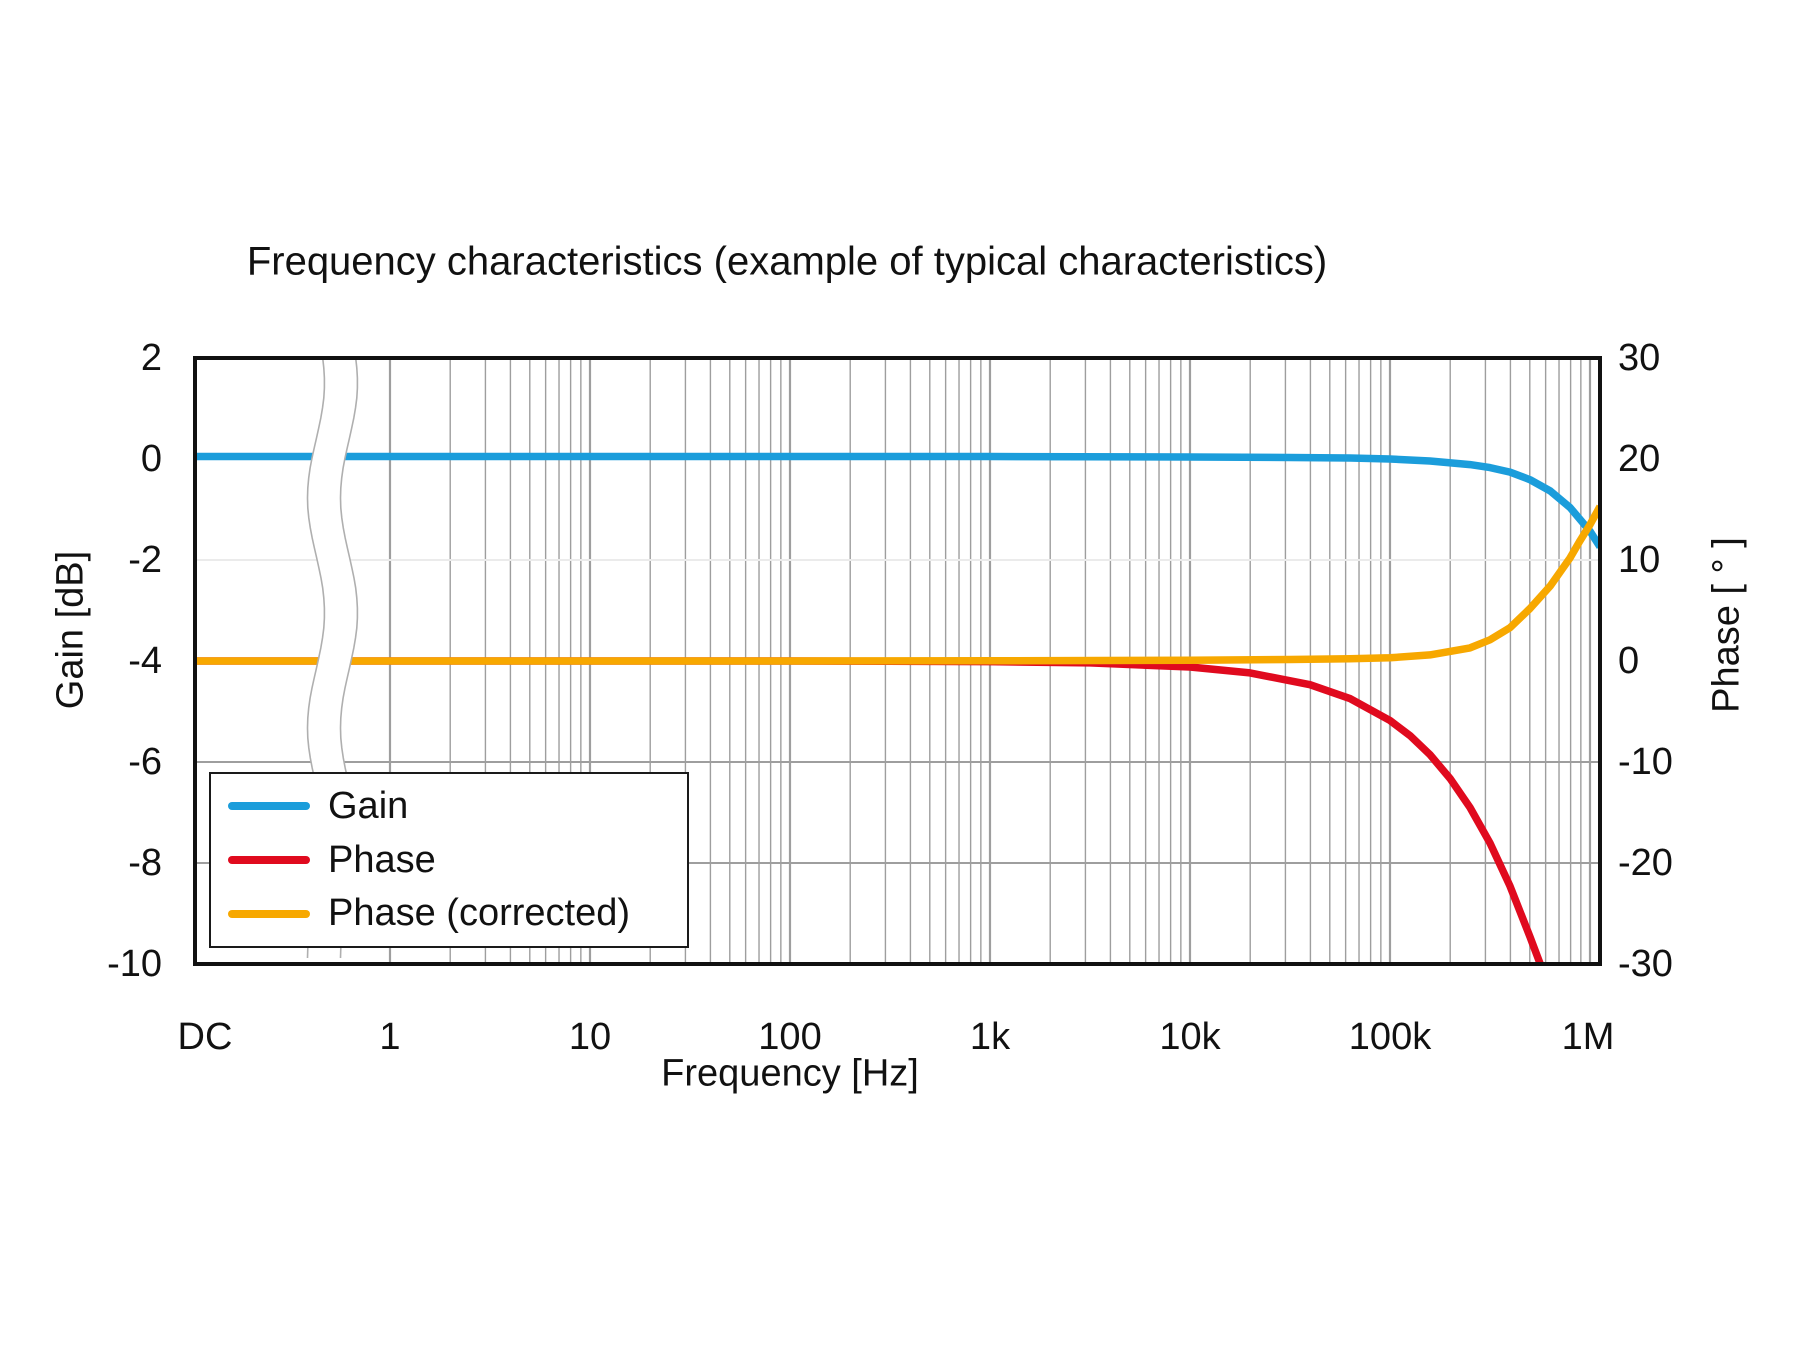 The width and height of the screenshot is (1800, 1350). What do you see at coordinates (1639, 358) in the screenshot?
I see `phase-tick-30: 30` at bounding box center [1639, 358].